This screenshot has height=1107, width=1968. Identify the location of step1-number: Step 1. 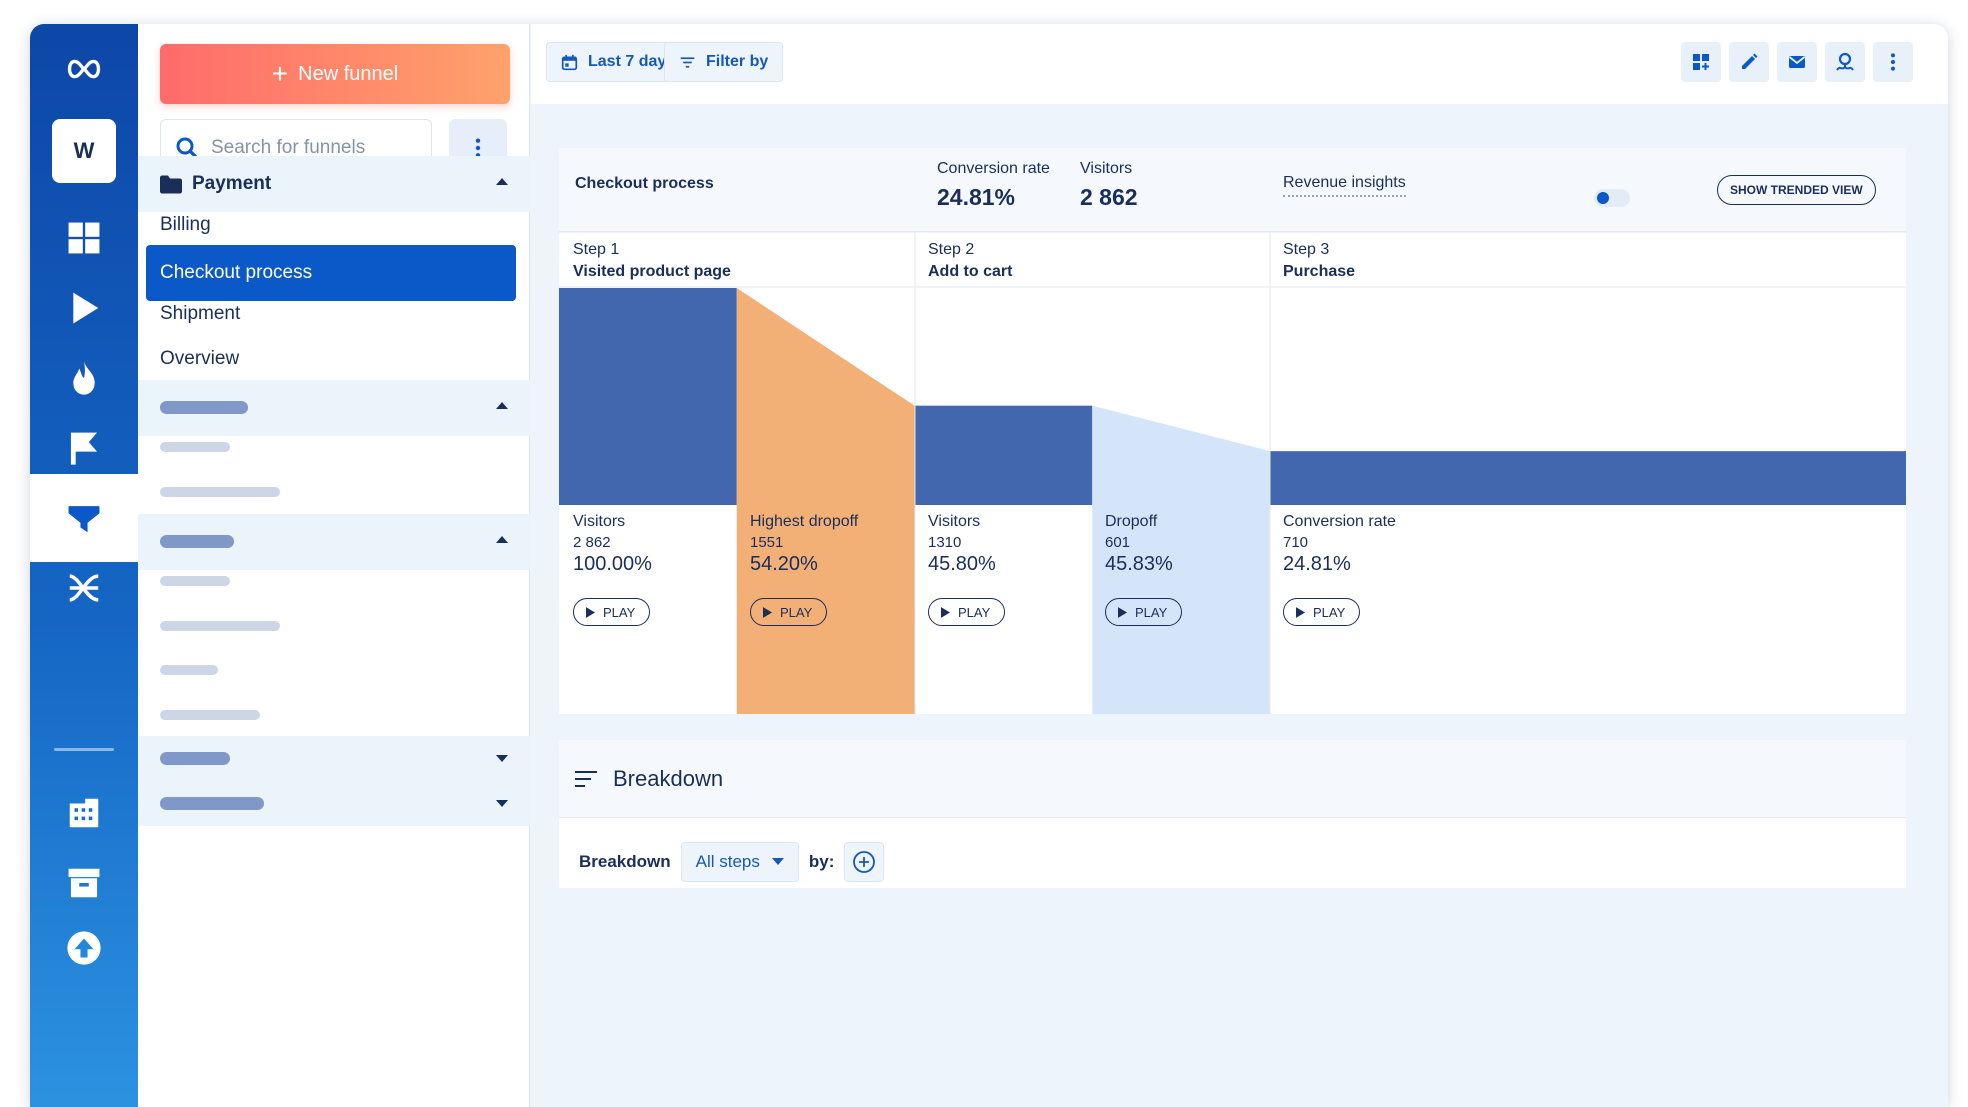
(596, 249).